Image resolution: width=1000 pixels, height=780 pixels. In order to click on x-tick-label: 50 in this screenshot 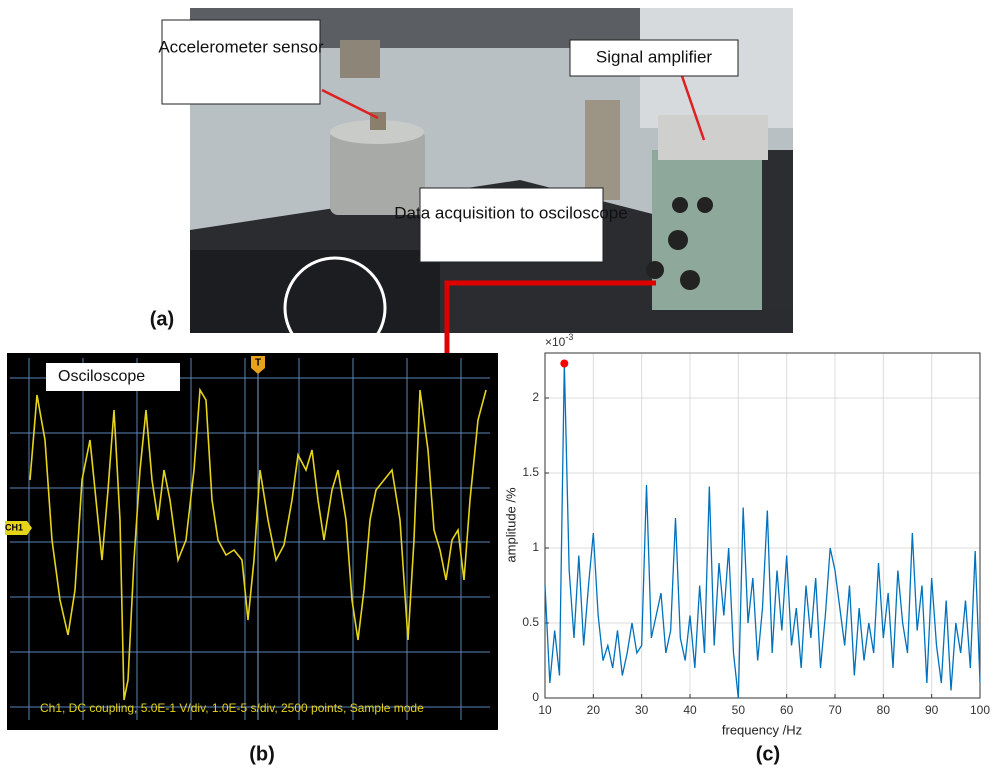, I will do `click(739, 710)`.